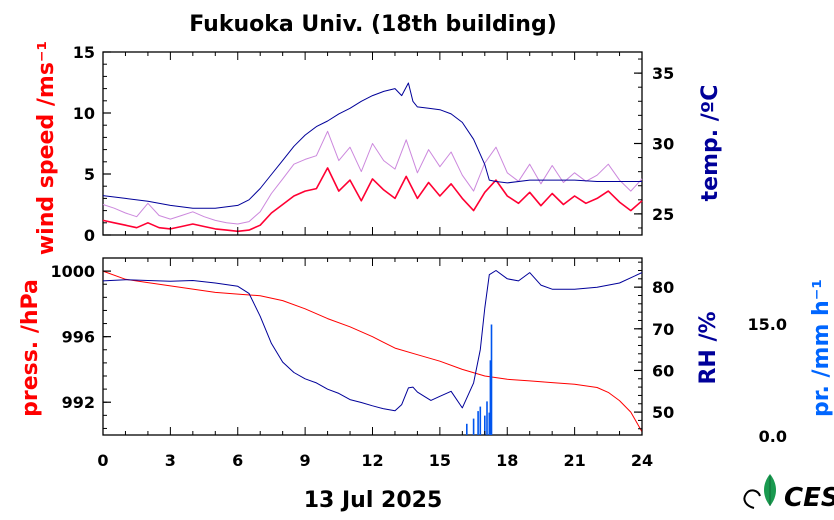 The width and height of the screenshot is (834, 520). What do you see at coordinates (372, 460) in the screenshot?
I see `x-tick-label: 12` at bounding box center [372, 460].